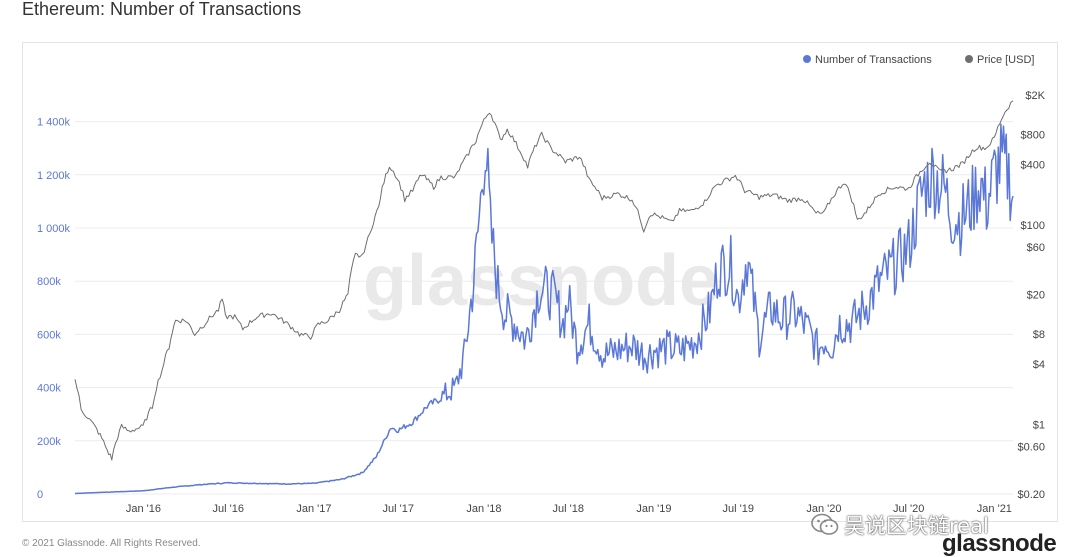 Image resolution: width=1080 pixels, height=557 pixels. I want to click on x-axis-tick-label: Jul '20, so click(908, 509).